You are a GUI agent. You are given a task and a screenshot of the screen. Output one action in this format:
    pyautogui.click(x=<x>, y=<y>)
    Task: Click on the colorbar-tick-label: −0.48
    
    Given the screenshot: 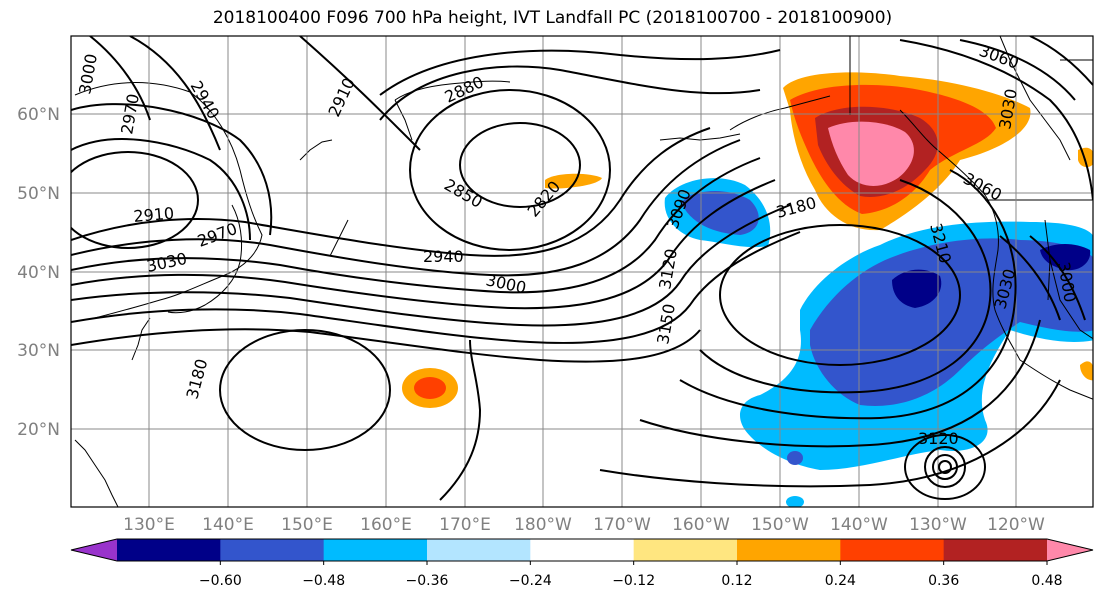 What is the action you would take?
    pyautogui.click(x=323, y=581)
    